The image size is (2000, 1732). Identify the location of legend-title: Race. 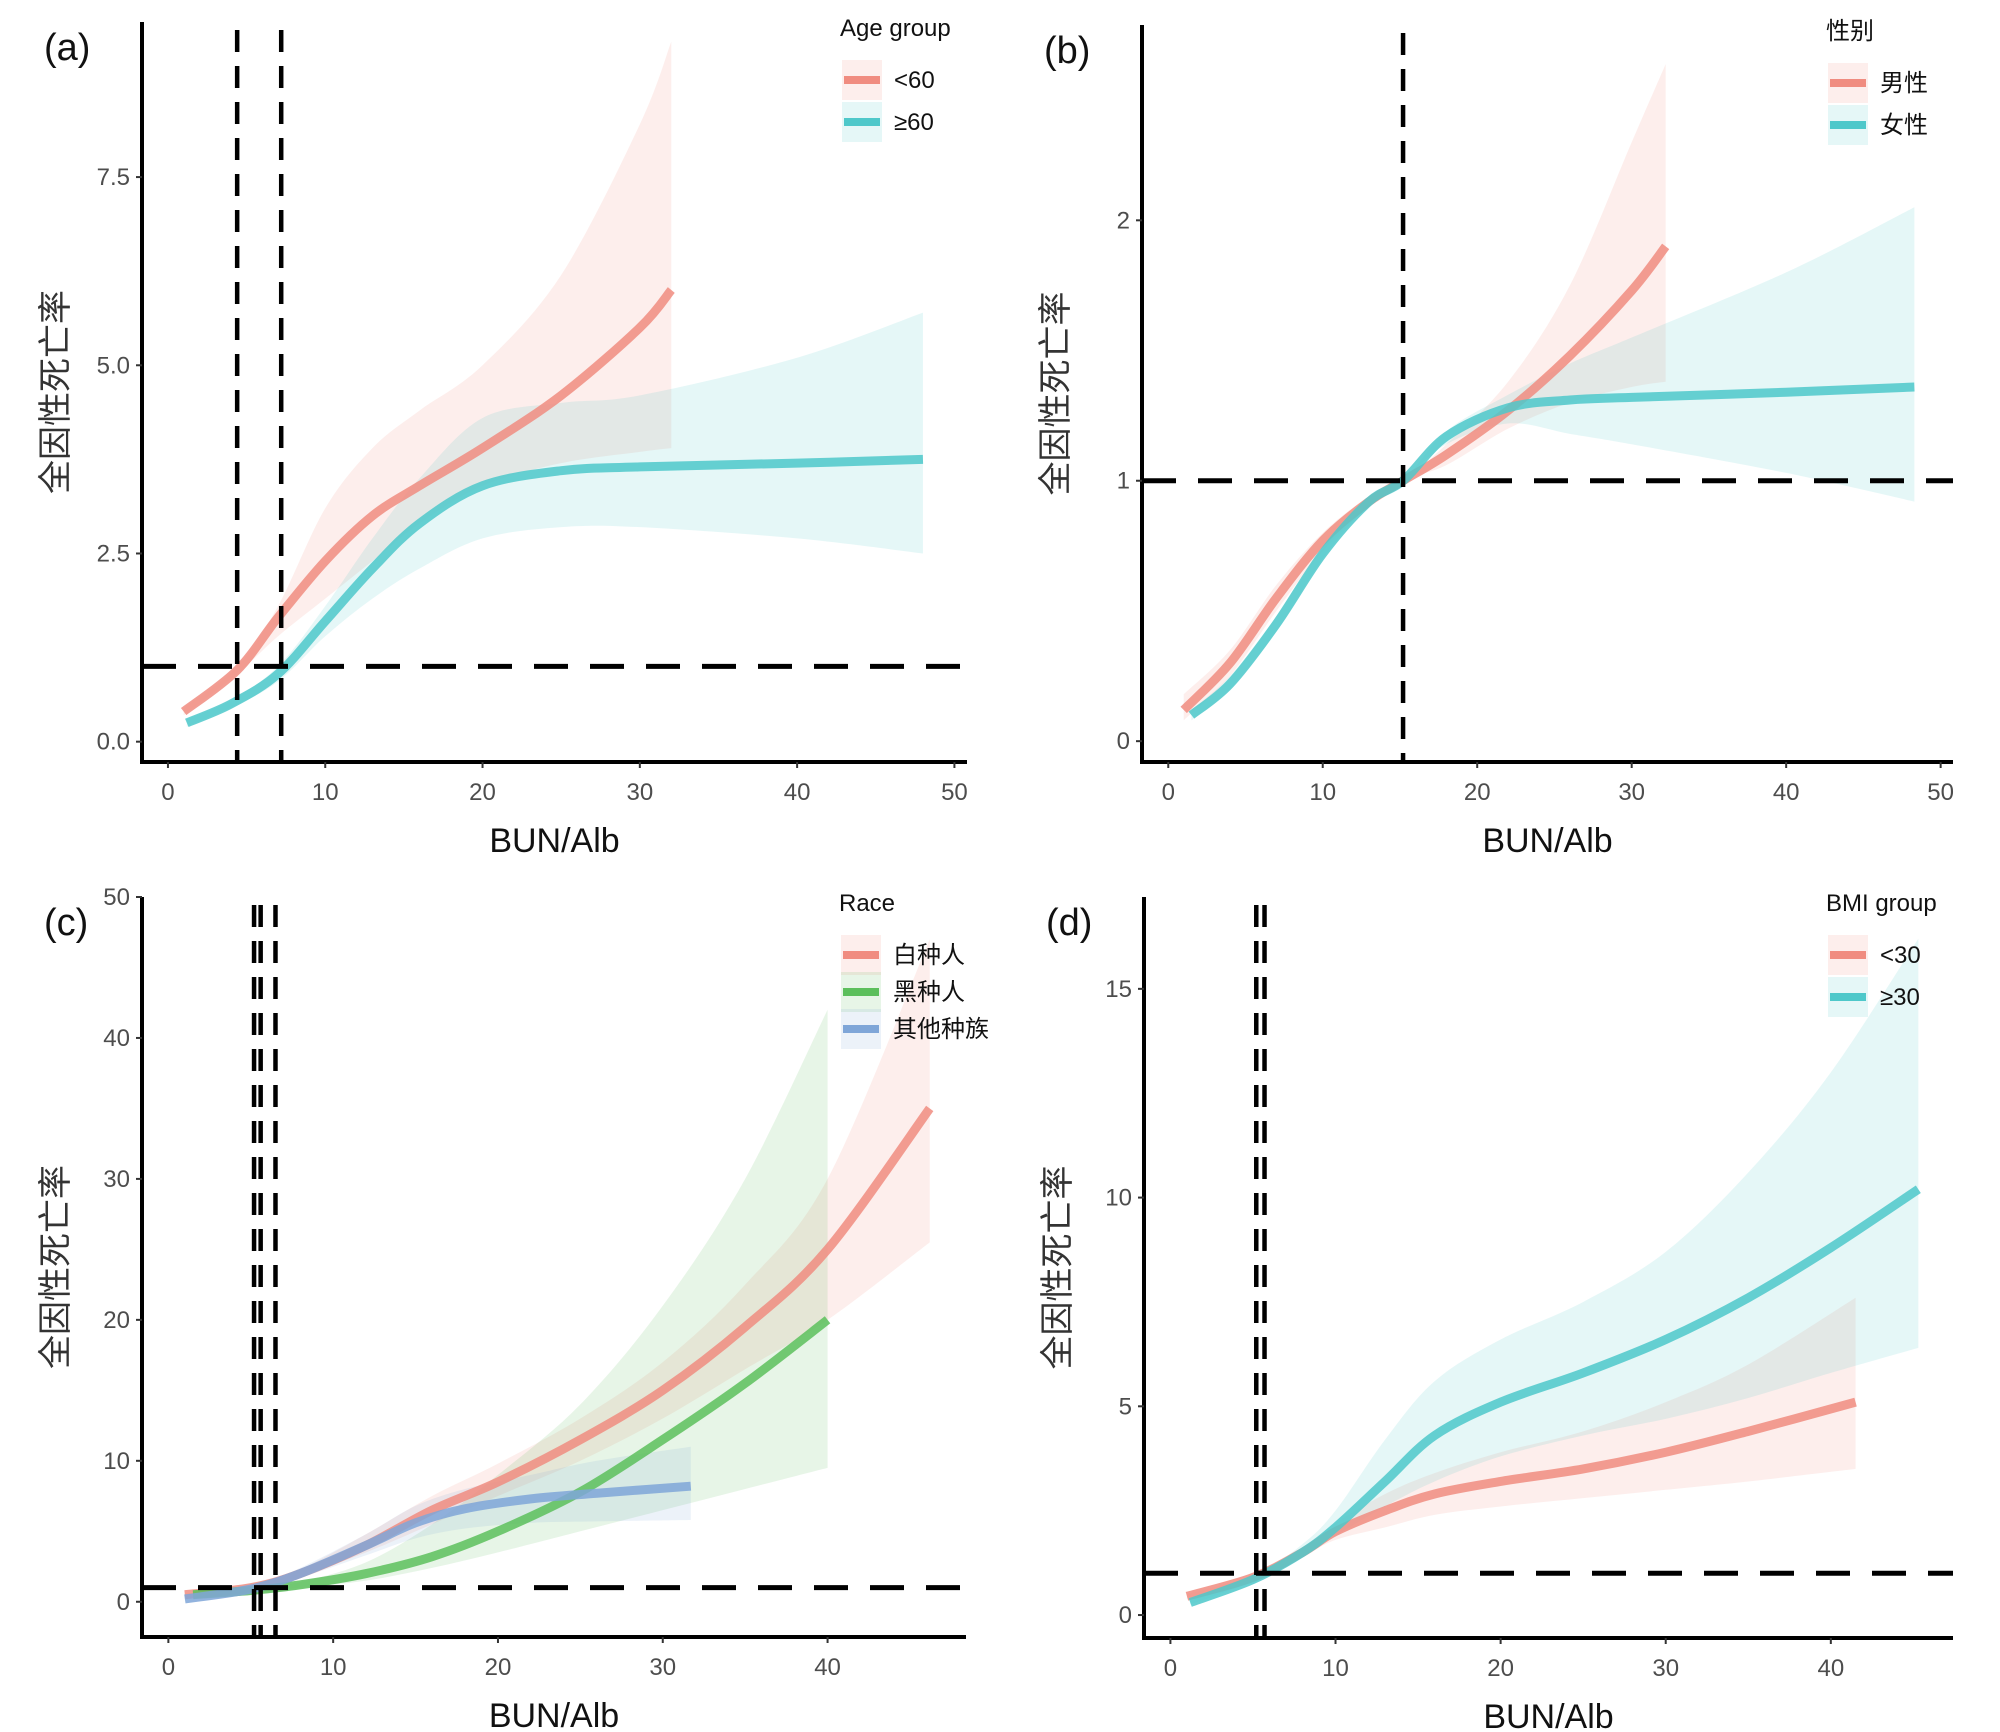
(867, 903).